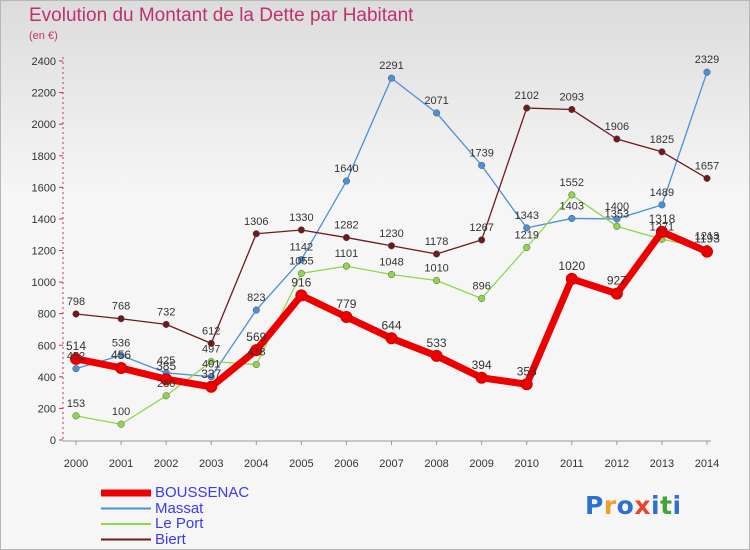 This screenshot has height=550, width=750. I want to click on data-label: 896, so click(481, 287).